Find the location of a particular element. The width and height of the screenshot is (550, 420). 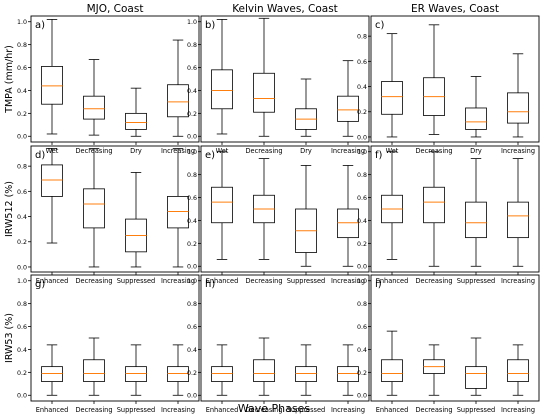

x-axis-label: Wave Phases is located at coordinates (274, 408).